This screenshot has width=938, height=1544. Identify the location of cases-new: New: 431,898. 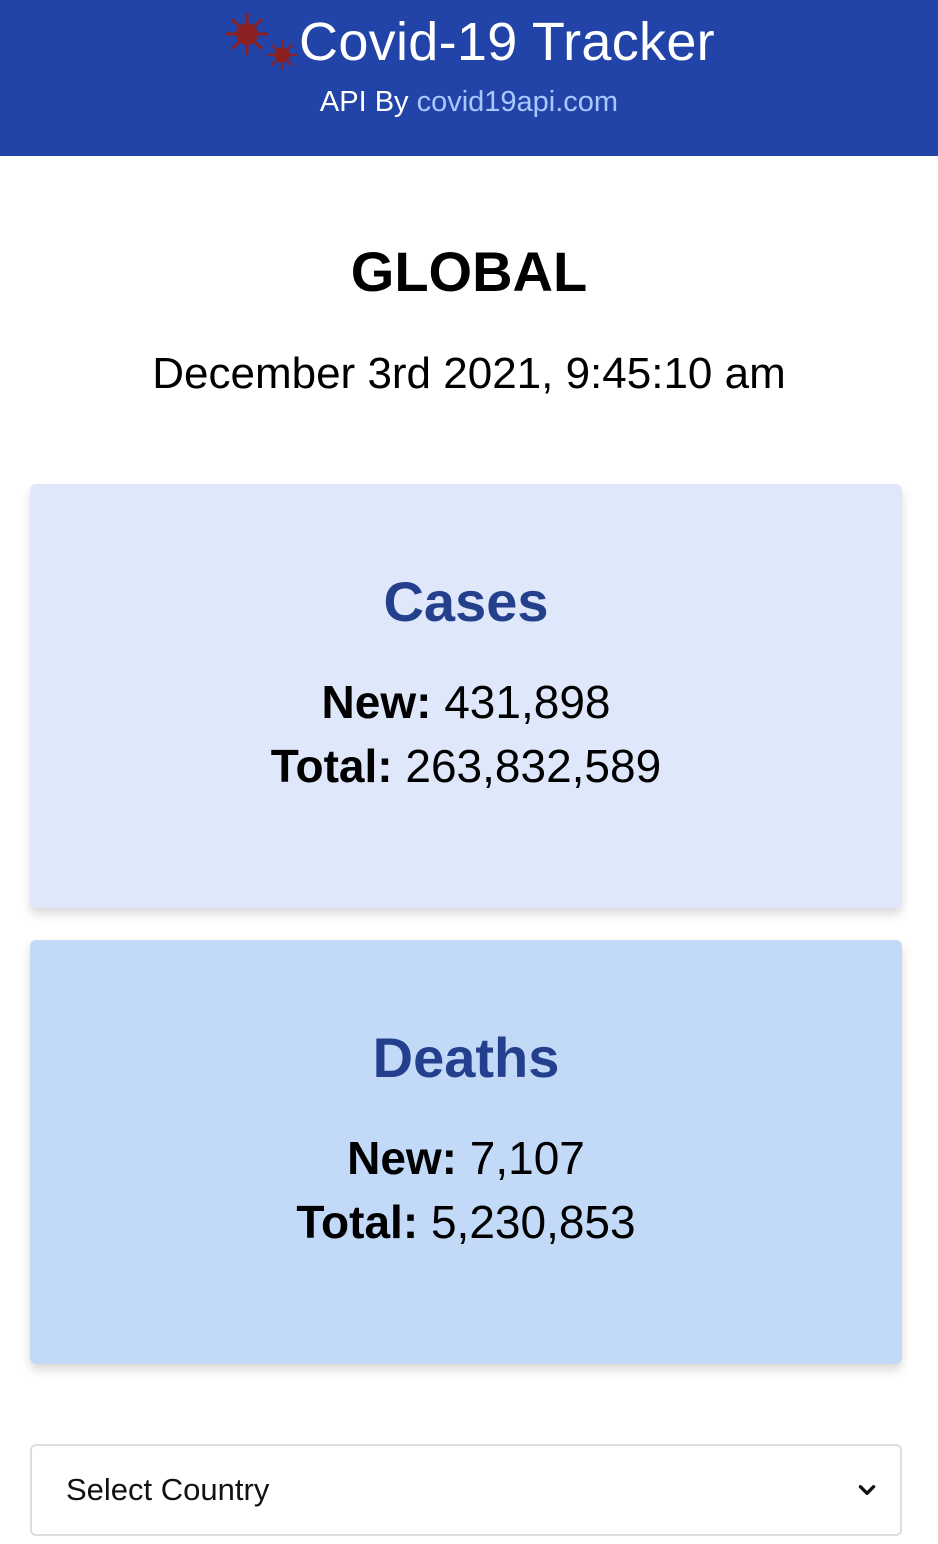
(466, 702).